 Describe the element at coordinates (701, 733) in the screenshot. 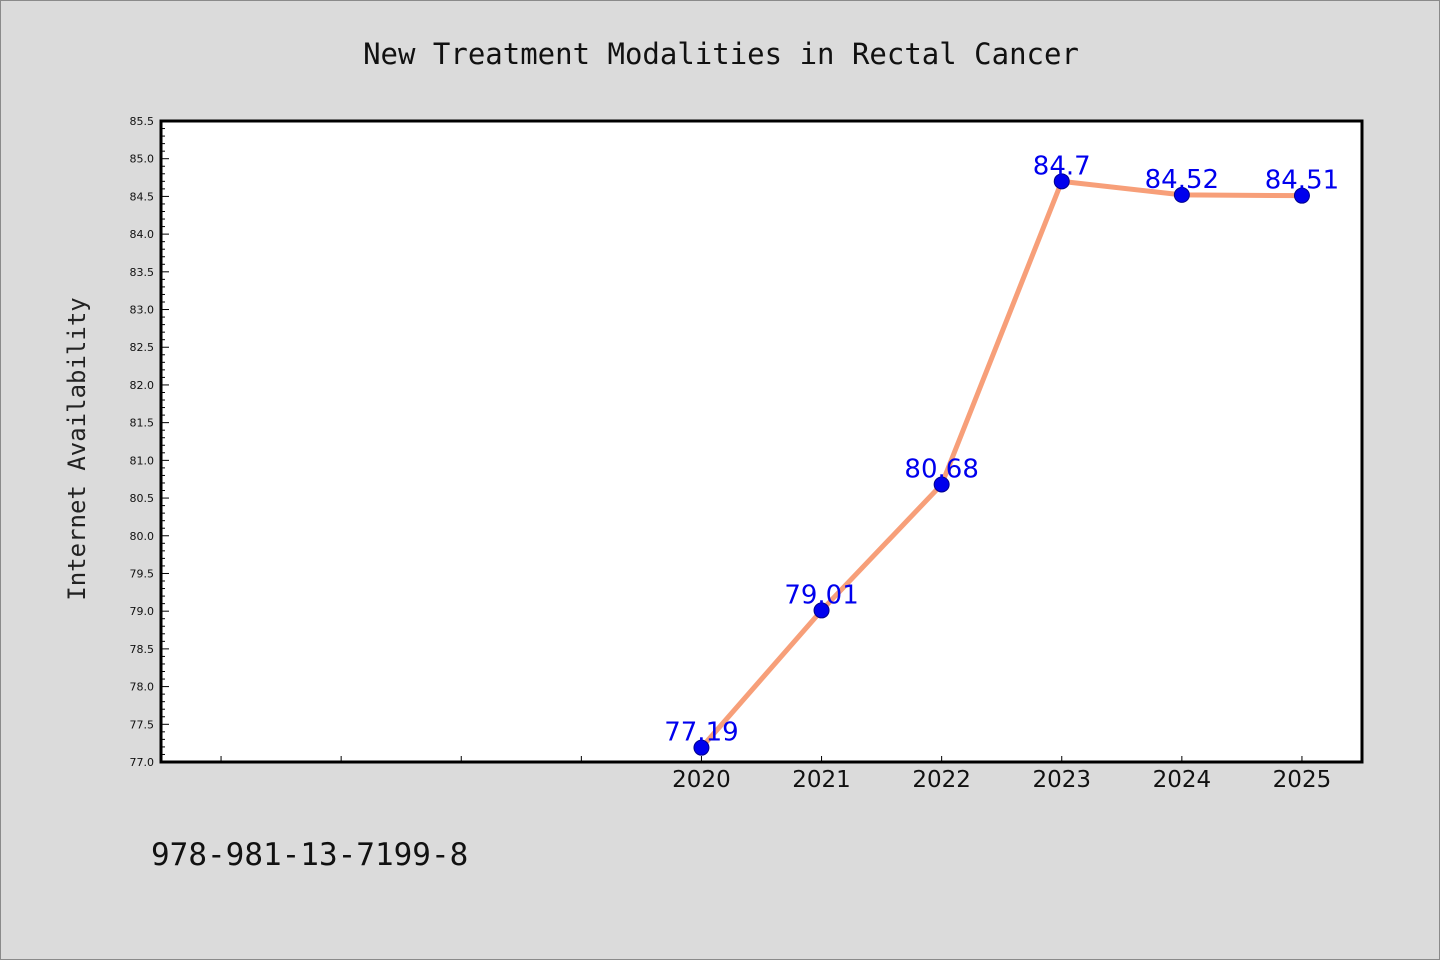

I see `data-label: 77.19` at that location.